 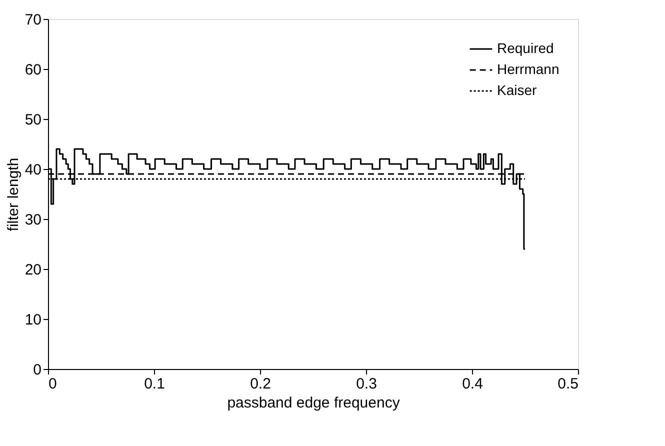 What do you see at coordinates (33, 270) in the screenshot?
I see `y-tick-label: 20` at bounding box center [33, 270].